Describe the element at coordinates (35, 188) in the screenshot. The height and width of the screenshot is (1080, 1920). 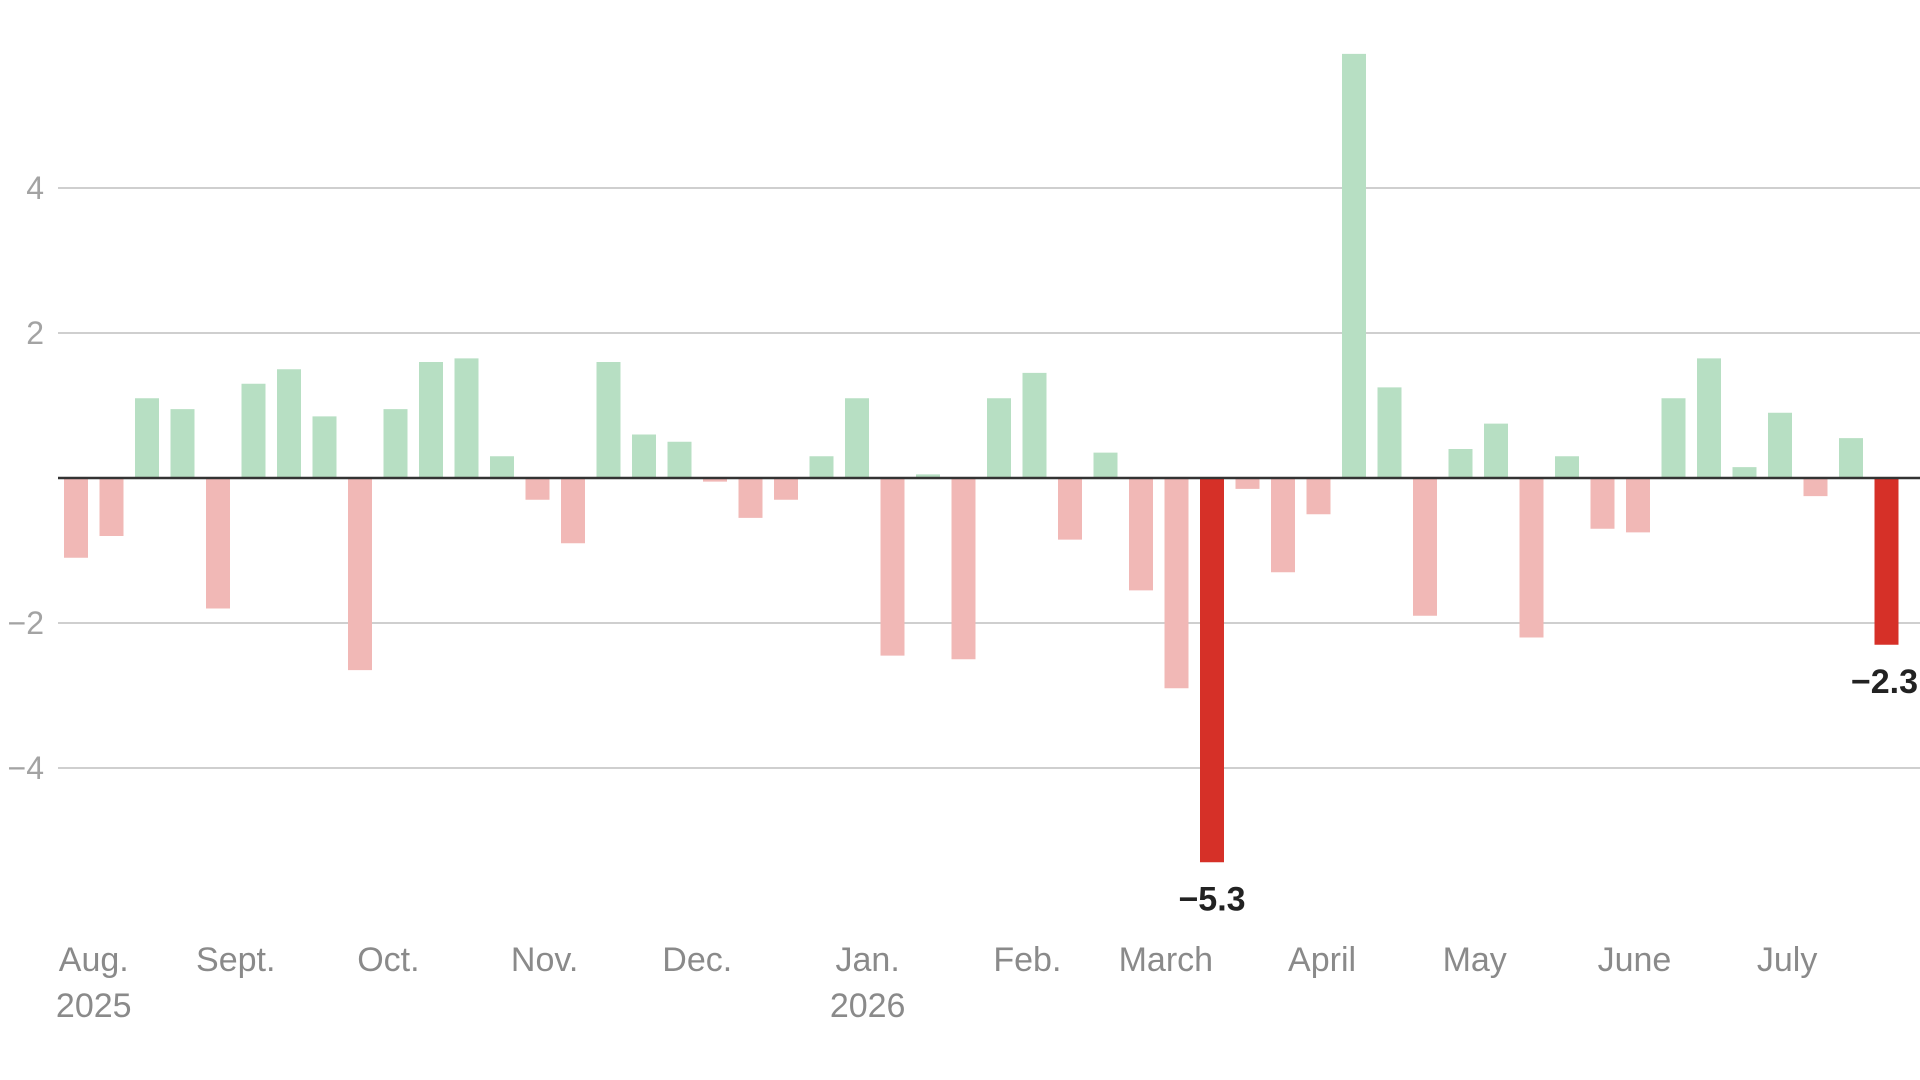
I see `y-tick-label: 4` at that location.